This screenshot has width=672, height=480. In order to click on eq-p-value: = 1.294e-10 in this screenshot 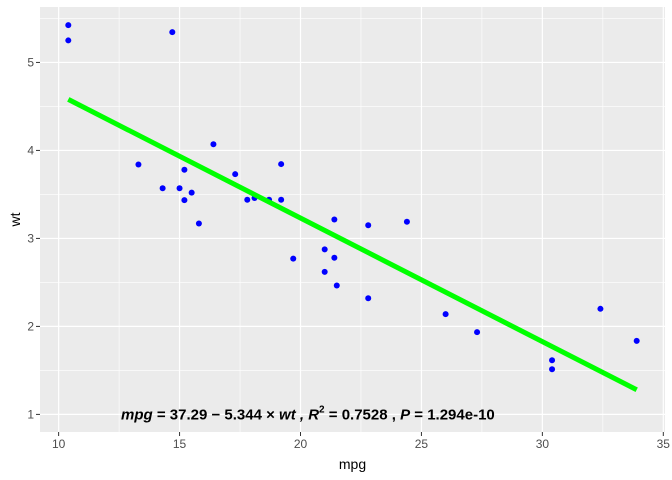, I will do `click(452, 414)`.